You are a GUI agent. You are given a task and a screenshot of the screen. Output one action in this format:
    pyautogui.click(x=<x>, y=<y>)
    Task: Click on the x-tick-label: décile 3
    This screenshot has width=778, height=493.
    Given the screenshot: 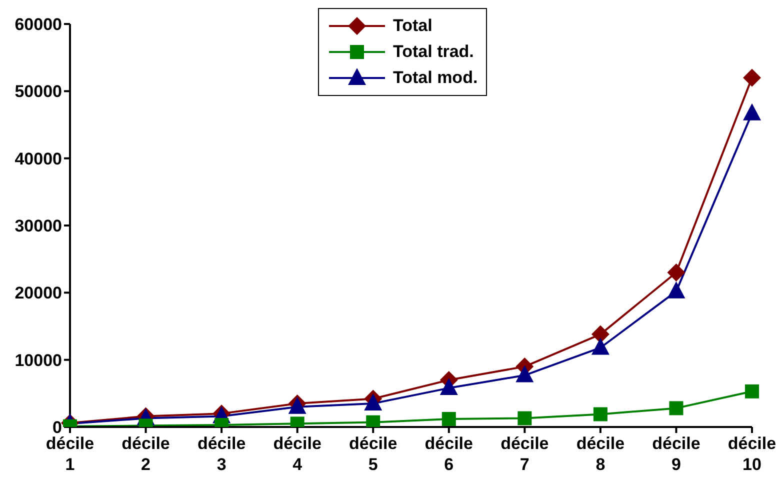 What is the action you would take?
    pyautogui.click(x=221, y=454)
    